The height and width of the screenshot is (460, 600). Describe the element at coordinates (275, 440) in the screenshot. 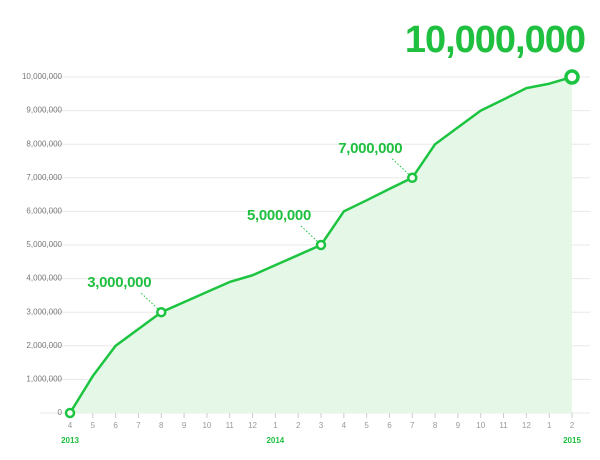

I see `year-label: 2014` at that location.